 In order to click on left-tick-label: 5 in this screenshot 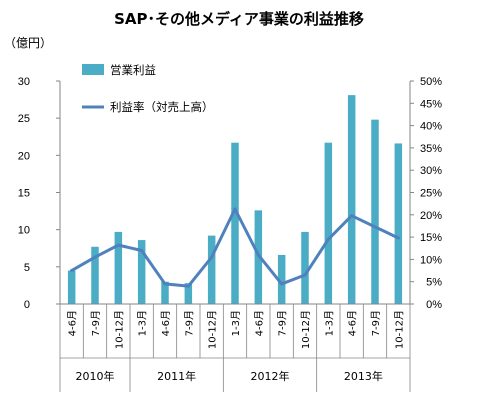, I will do `click(27, 268)`.